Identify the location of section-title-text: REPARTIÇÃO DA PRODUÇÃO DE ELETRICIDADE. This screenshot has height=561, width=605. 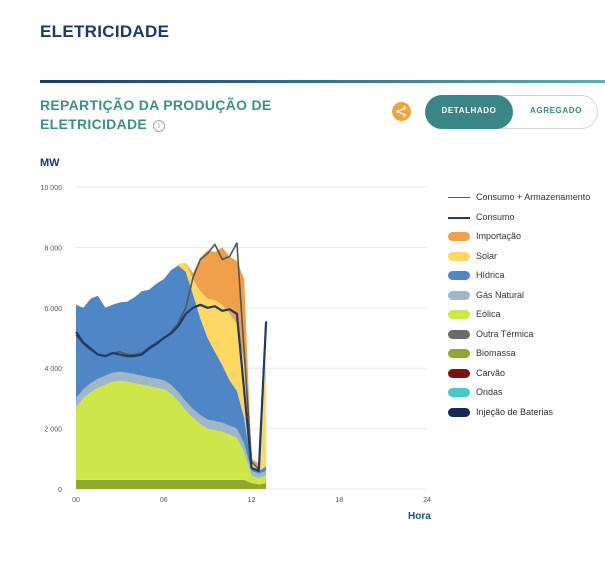
(156, 114).